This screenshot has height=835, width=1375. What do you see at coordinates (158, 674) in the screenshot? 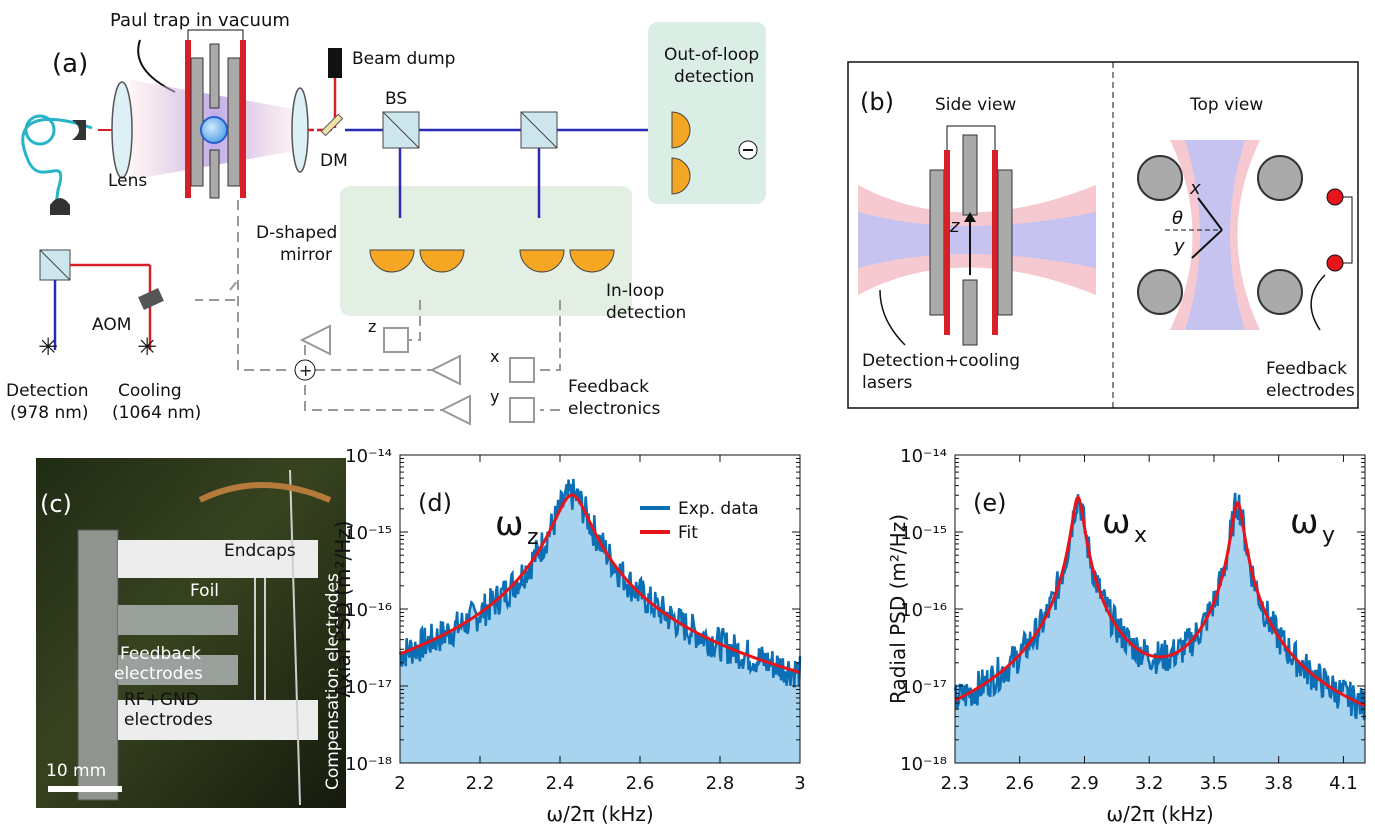
I see `c-feedback-label-2: electrodes` at bounding box center [158, 674].